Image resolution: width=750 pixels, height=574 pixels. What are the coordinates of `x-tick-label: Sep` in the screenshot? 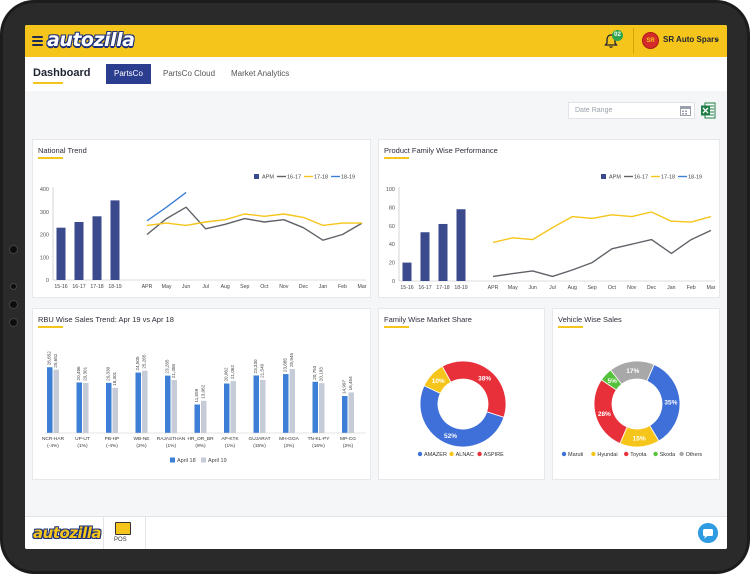 It's located at (244, 287).